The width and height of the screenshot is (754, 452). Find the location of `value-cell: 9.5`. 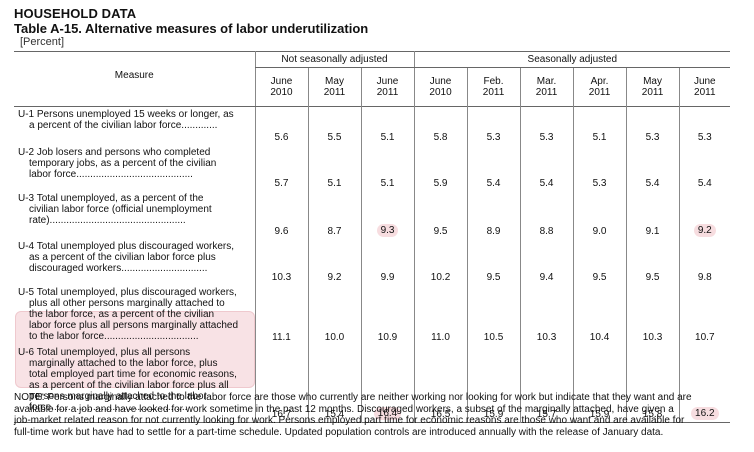

value-cell: 9.5 is located at coordinates (652, 261).